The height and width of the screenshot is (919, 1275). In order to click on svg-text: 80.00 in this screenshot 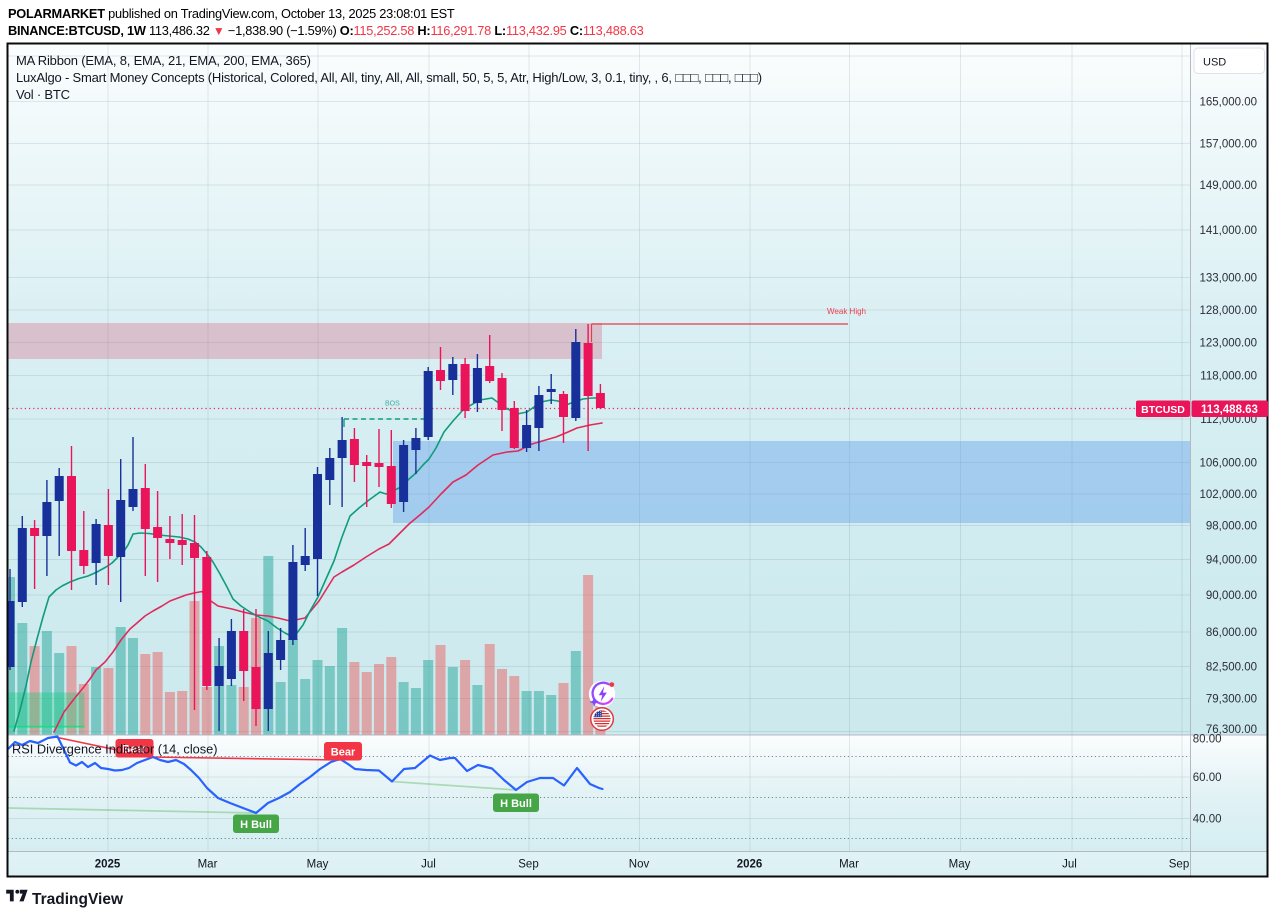, I will do `click(1207, 740)`.